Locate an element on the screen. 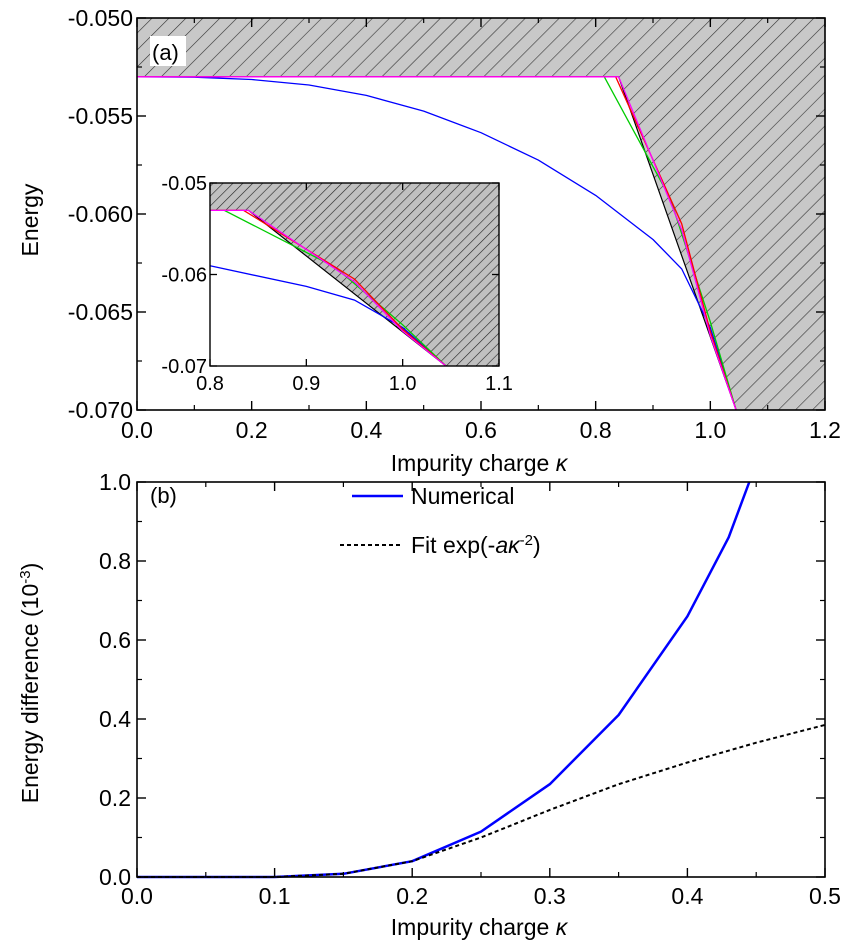 This screenshot has height=941, width=852. x-tick-label-b: 0.5 is located at coordinates (825, 896).